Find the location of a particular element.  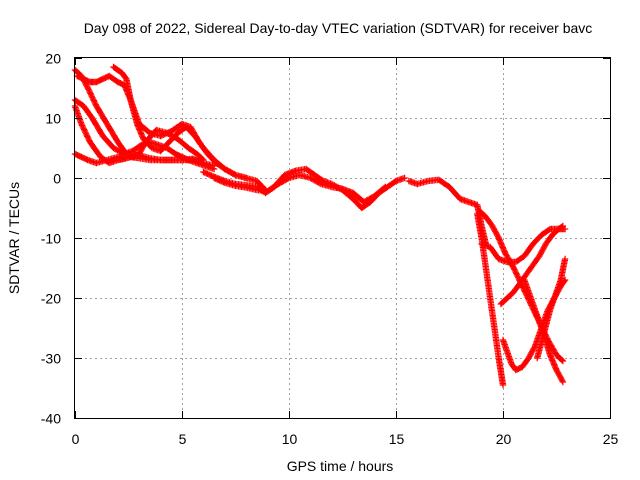

series-dip-e is located at coordinates (532, 265).